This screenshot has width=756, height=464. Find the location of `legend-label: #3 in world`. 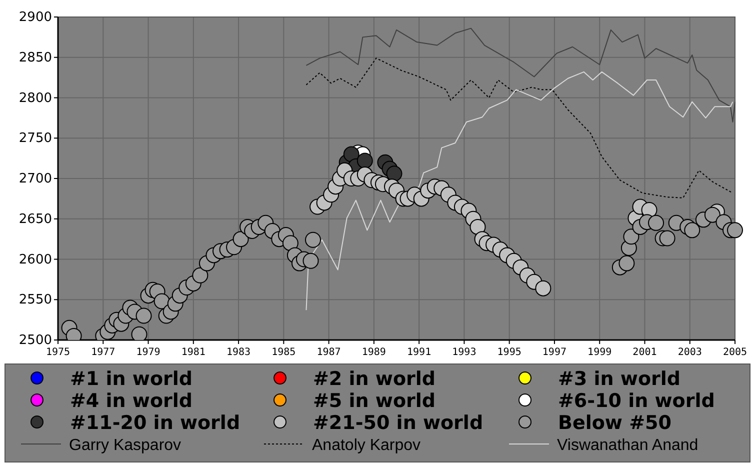

legend-label: #3 in world is located at coordinates (619, 379).